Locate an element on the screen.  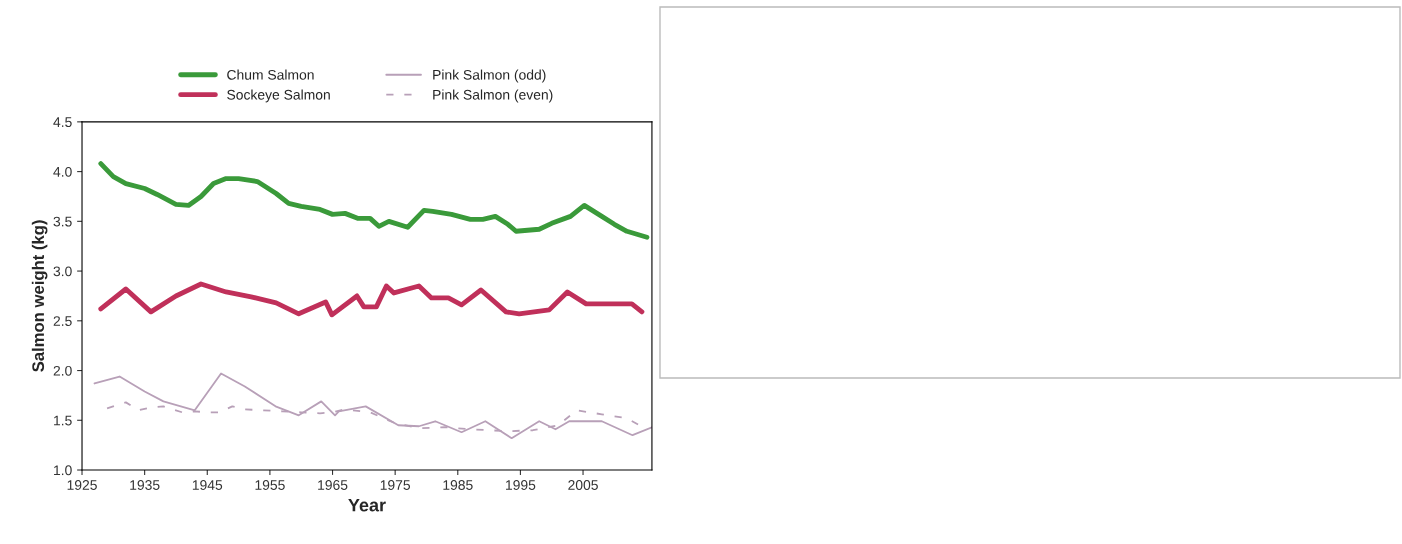
y-axis-title: Salmon weight (kg) is located at coordinates (39, 296).